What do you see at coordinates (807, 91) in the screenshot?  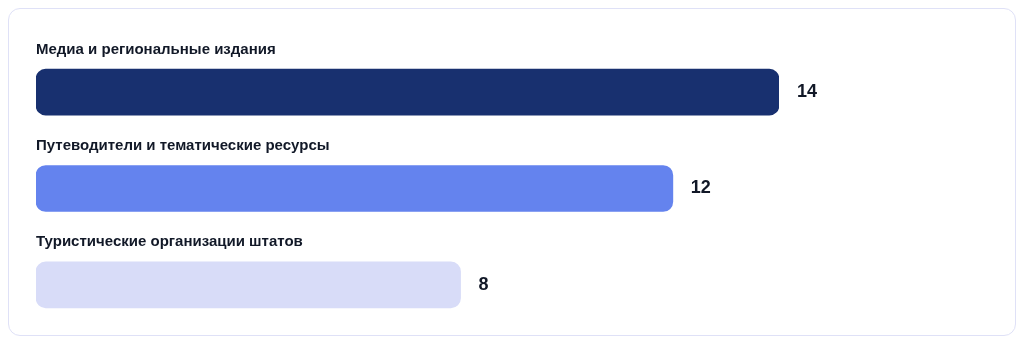 I see `data-label: 14` at bounding box center [807, 91].